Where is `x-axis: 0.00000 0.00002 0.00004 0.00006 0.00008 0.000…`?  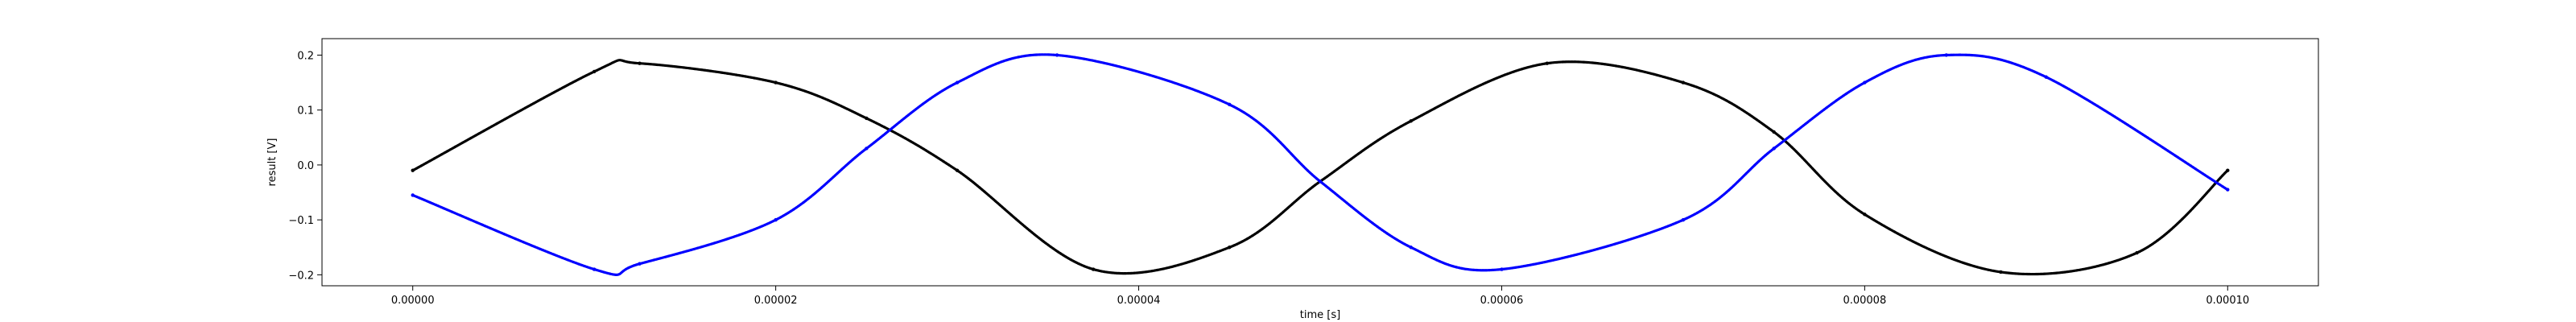
x-axis: 0.00000 0.00002 0.00004 0.00006 0.00008 0.000… is located at coordinates (1320, 296).